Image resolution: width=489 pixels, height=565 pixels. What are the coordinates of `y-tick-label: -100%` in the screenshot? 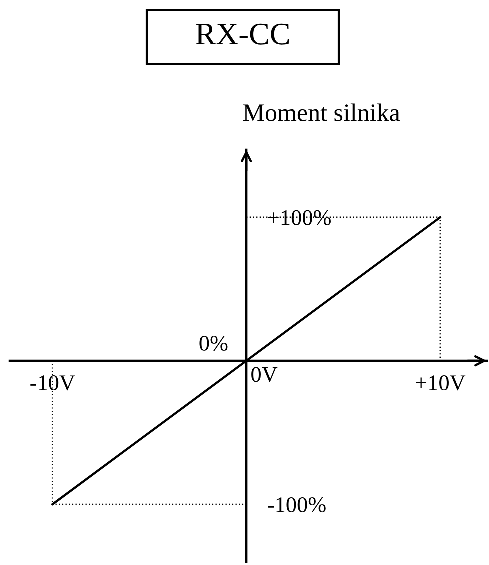 It's located at (297, 505).